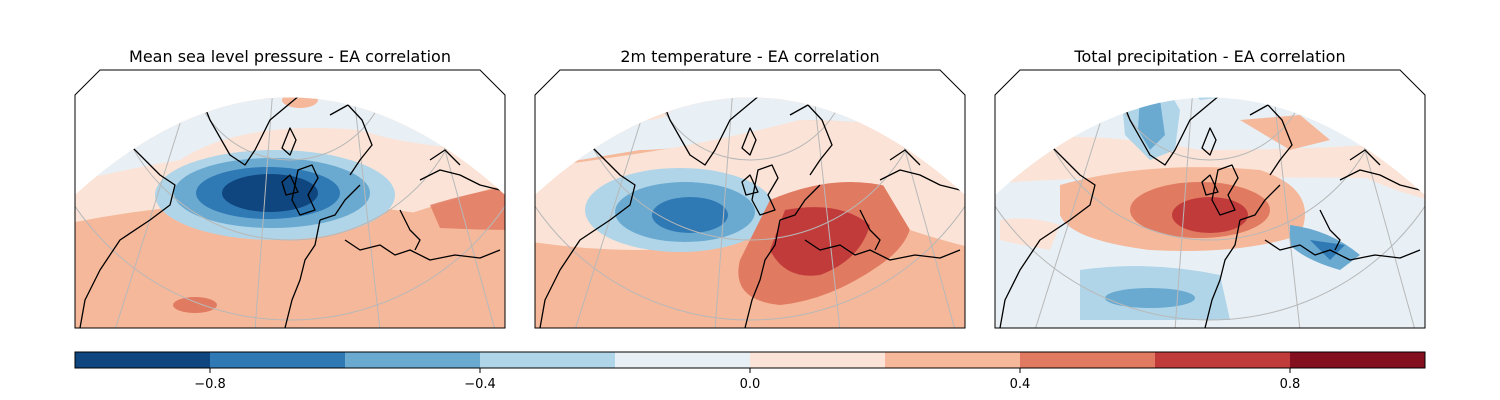 This screenshot has width=1500, height=400. What do you see at coordinates (1209, 56) in the screenshot?
I see `panel-title-tp: Total precipitation - EA correlation` at bounding box center [1209, 56].